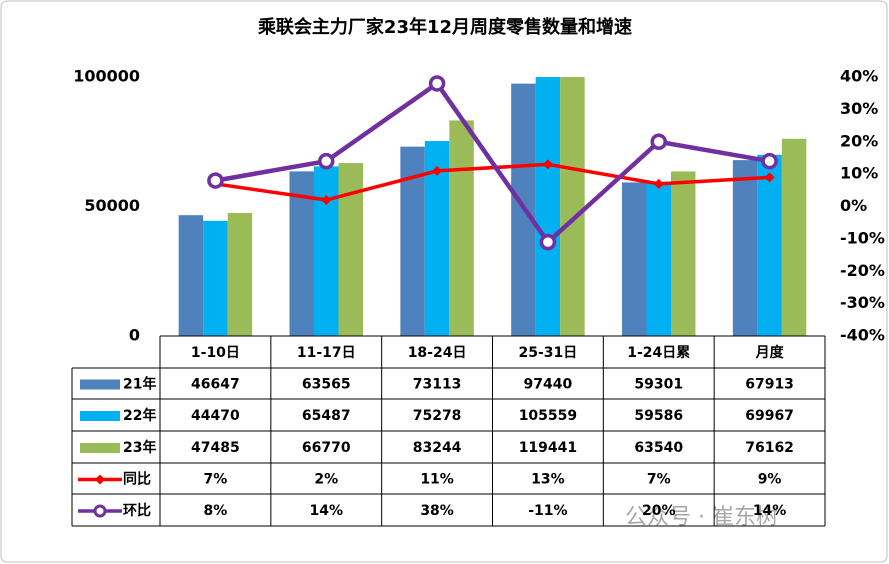  I want to click on table-cell: 20%, so click(659, 511).